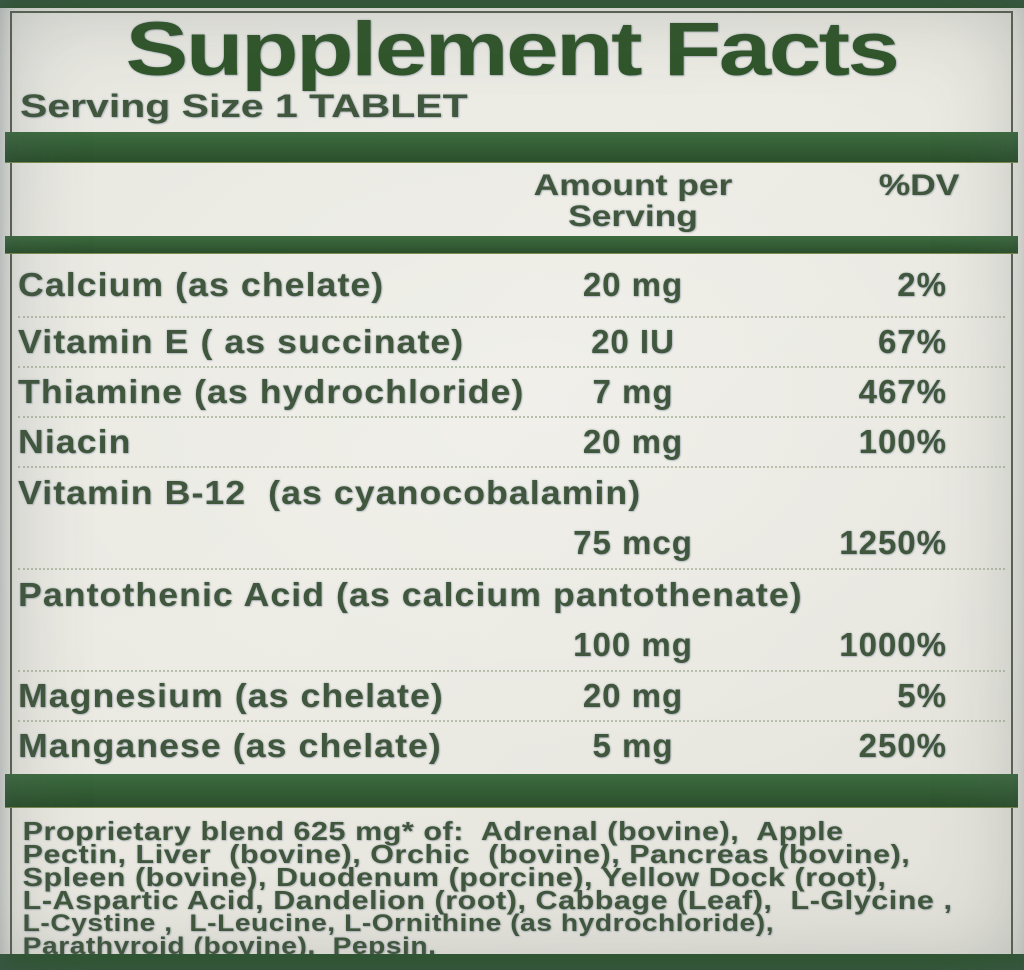 The width and height of the screenshot is (1024, 970). What do you see at coordinates (511, 744) in the screenshot?
I see `nutrient-row-manganese: Manganese (as chelate) 5 mg 250%` at bounding box center [511, 744].